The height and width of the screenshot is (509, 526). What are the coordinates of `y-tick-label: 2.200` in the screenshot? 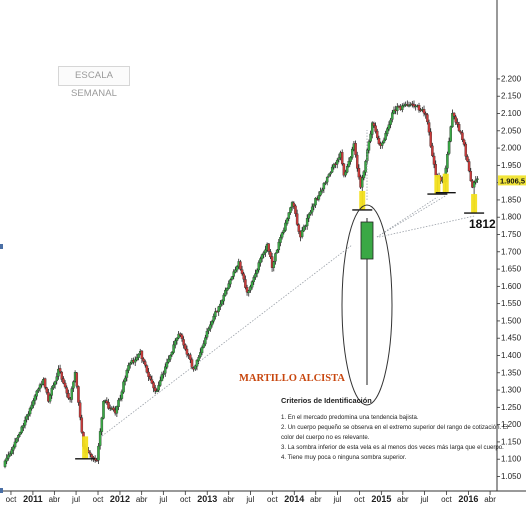 It's located at (511, 78).